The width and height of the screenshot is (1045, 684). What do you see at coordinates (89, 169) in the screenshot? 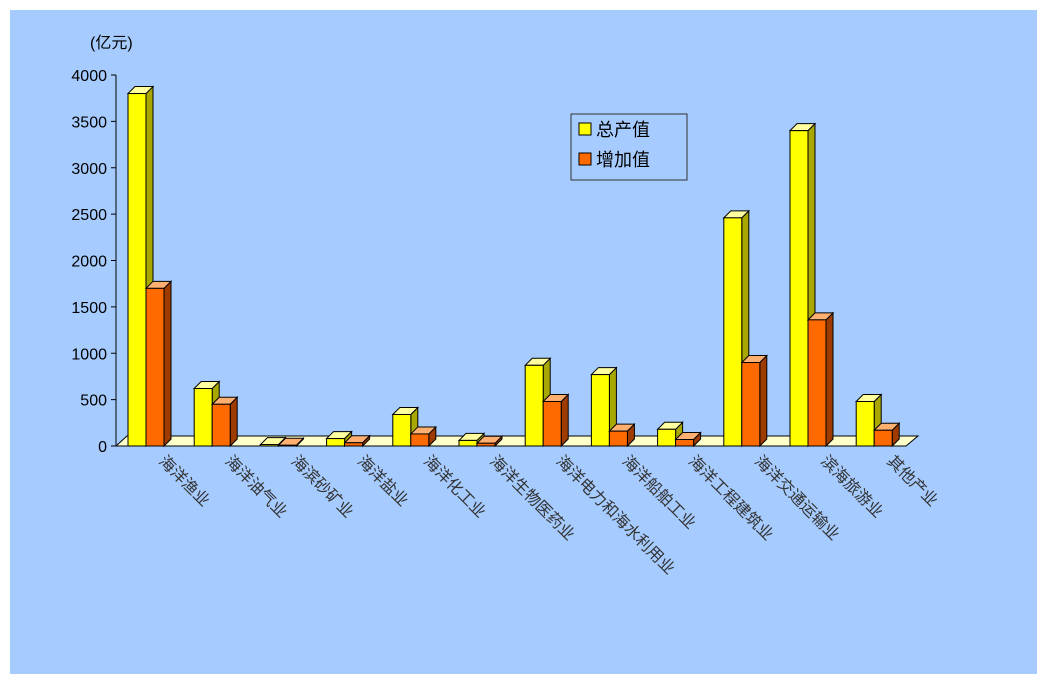
I see `y-tick-label: 3000` at bounding box center [89, 169].